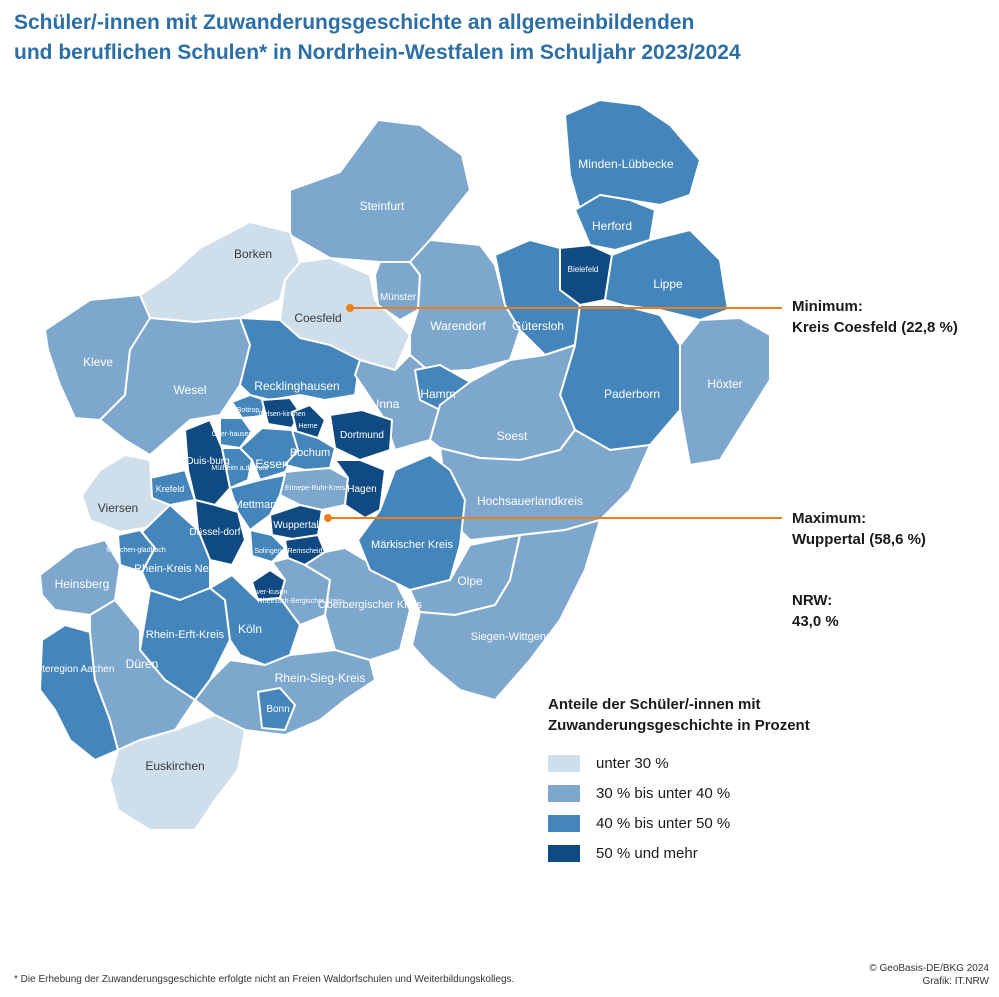 The width and height of the screenshot is (999, 997). What do you see at coordinates (385, 404) in the screenshot?
I see `label-unna: Unna` at bounding box center [385, 404].